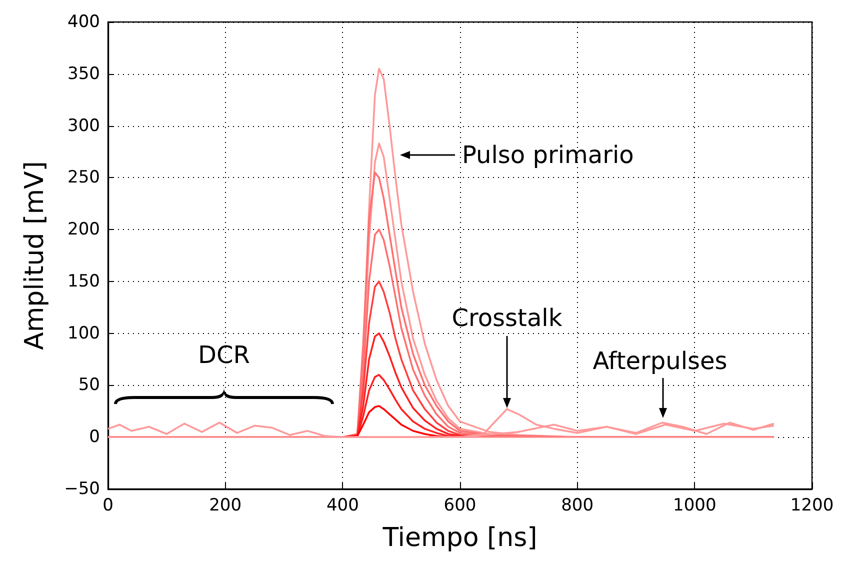 Image resolution: width=846 pixels, height=561 pixels. What do you see at coordinates (548, 155) in the screenshot?
I see `annotation: Pulso primario` at bounding box center [548, 155].